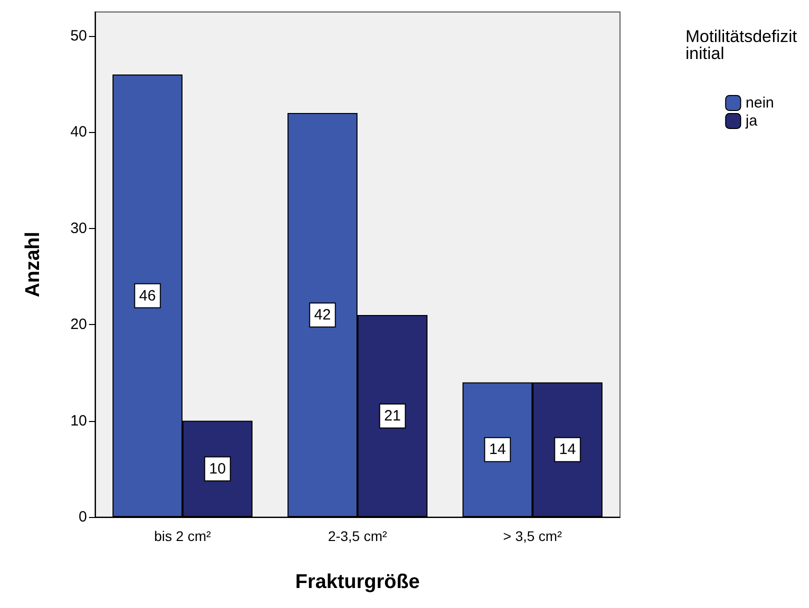  Describe the element at coordinates (532, 536) in the screenshot. I see `x-tick-label: > 3,5 cm²` at that location.